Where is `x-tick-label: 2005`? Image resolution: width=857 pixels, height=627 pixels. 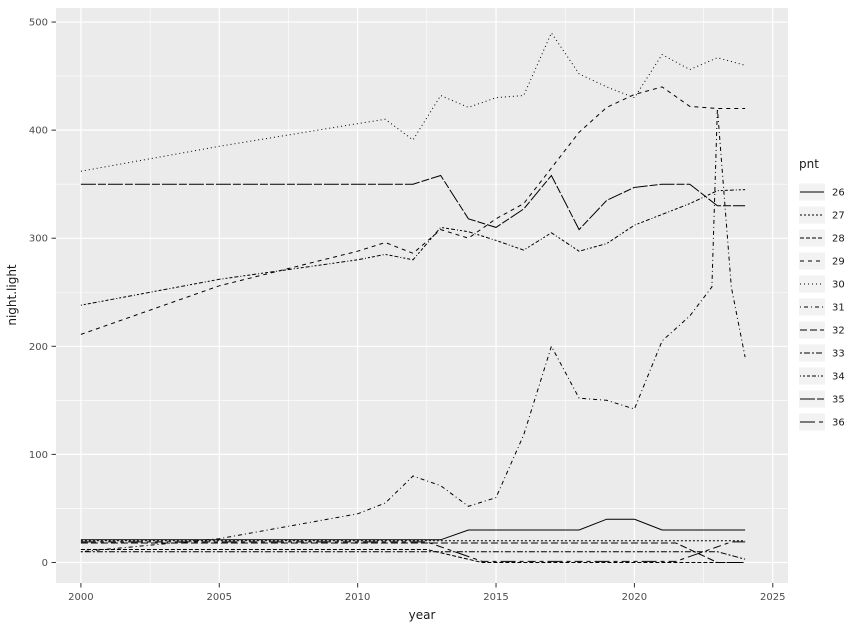 x-tick-label: 2005 is located at coordinates (219, 597).